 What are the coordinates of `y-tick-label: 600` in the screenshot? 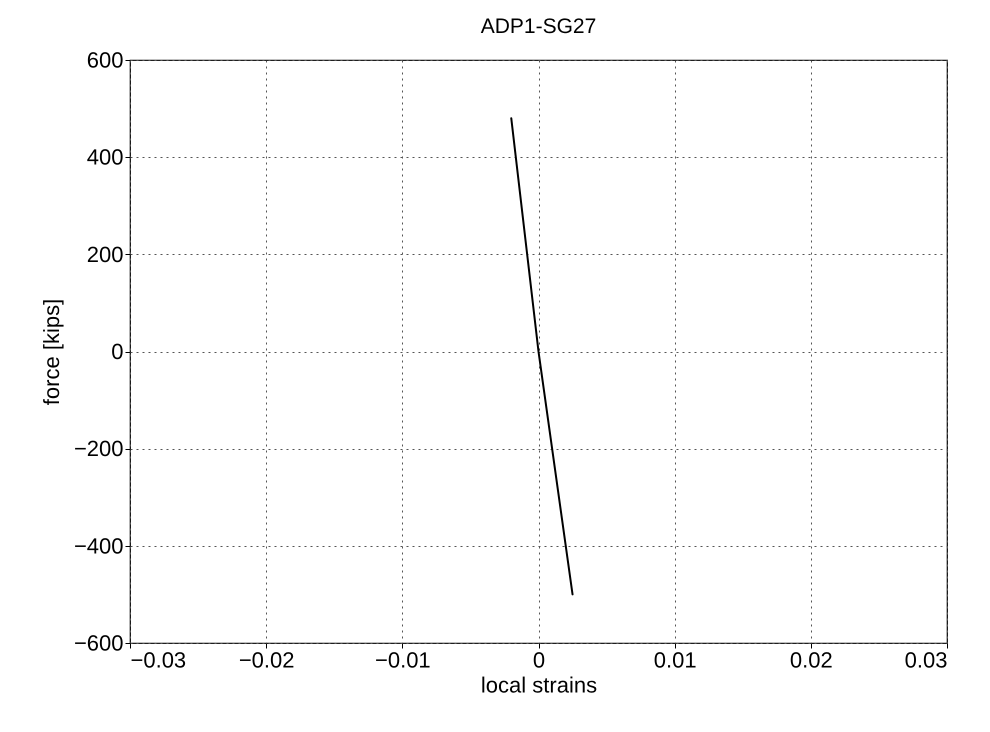 It's located at (105, 60).